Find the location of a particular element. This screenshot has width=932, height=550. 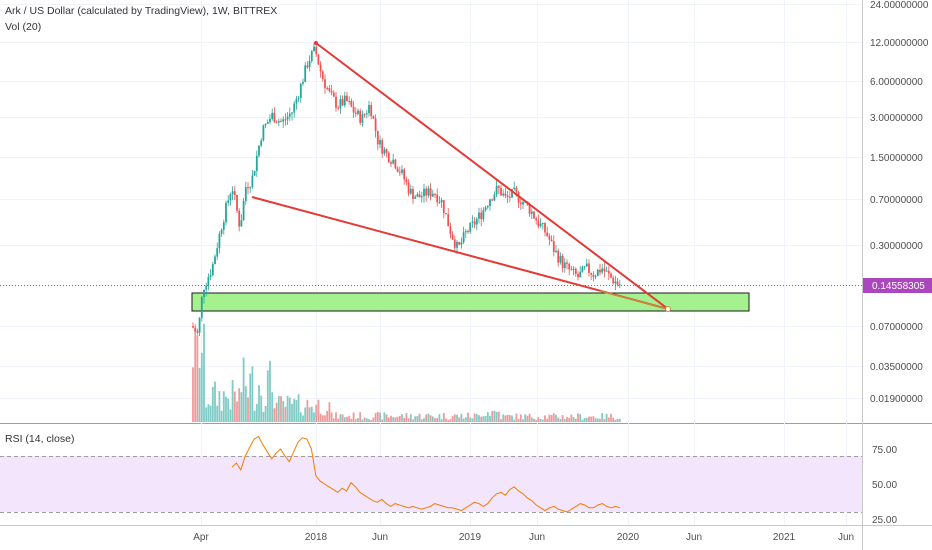

volume-label: Vol (20) is located at coordinates (23, 27).